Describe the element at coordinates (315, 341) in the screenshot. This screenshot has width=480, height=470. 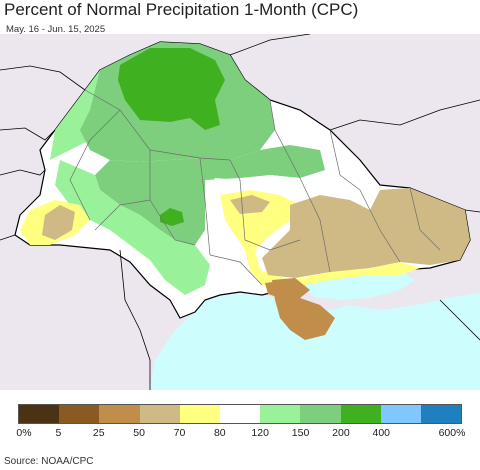
I see `black-sea` at that location.